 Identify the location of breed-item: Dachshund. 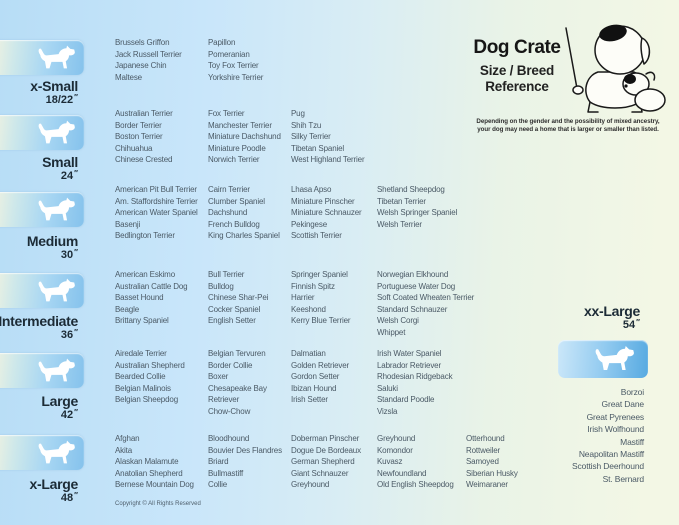
(228, 212).